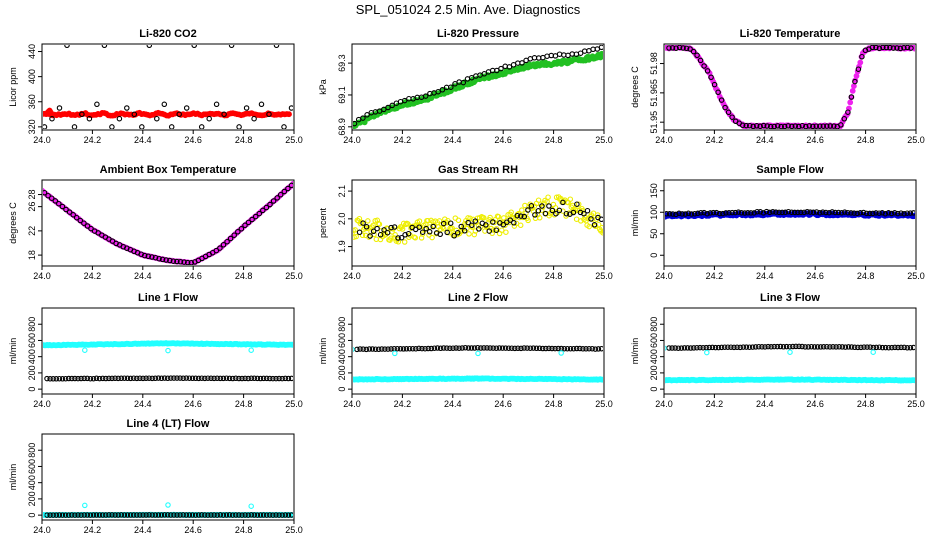 The width and height of the screenshot is (936, 540). What do you see at coordinates (32, 195) in the screenshot?
I see `y-tick-label: 28` at bounding box center [32, 195].